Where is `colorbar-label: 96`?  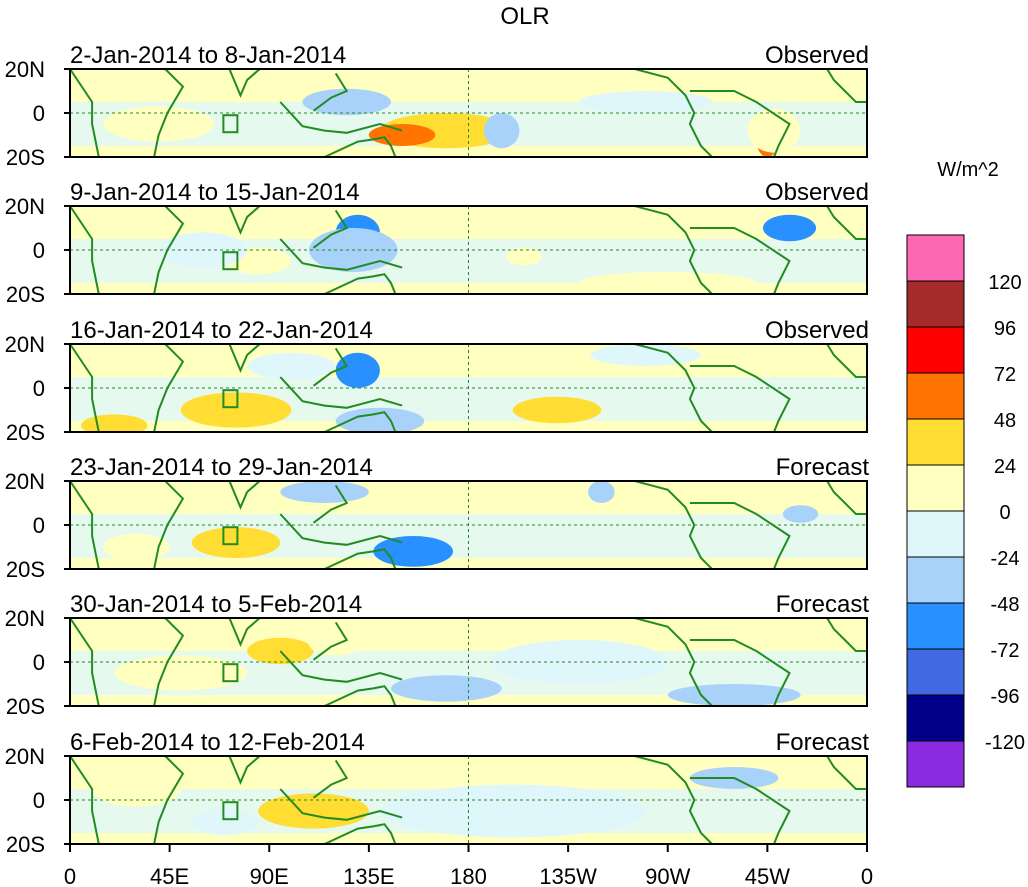 colorbar-label: 96 is located at coordinates (1005, 329).